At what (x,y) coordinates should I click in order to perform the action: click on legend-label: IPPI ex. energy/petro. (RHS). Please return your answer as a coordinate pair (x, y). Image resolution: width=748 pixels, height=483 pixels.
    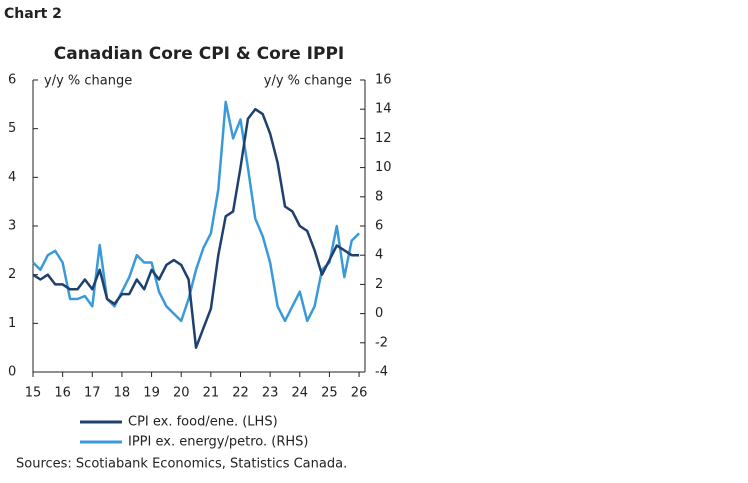
    Looking at the image, I should click on (218, 442).